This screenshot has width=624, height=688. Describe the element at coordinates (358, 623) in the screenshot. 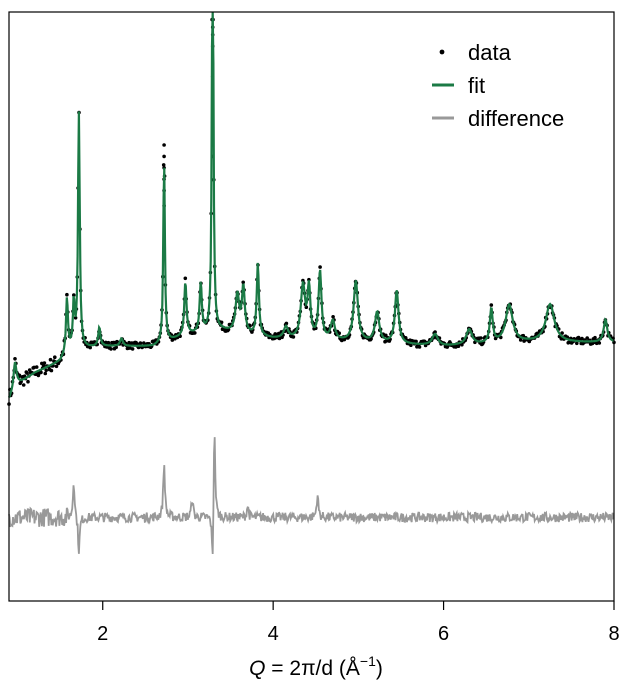

I see `x-axis-ticks: 2 4 6 8` at that location.